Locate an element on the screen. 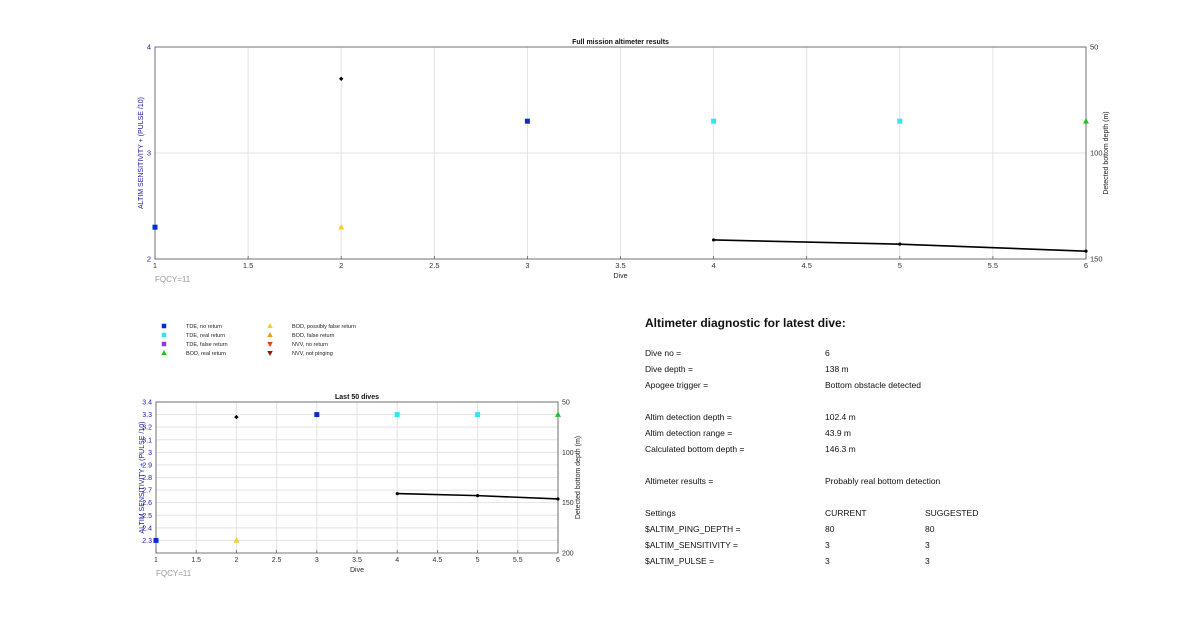  legend-marker-bod_real_return is located at coordinates (164, 352).